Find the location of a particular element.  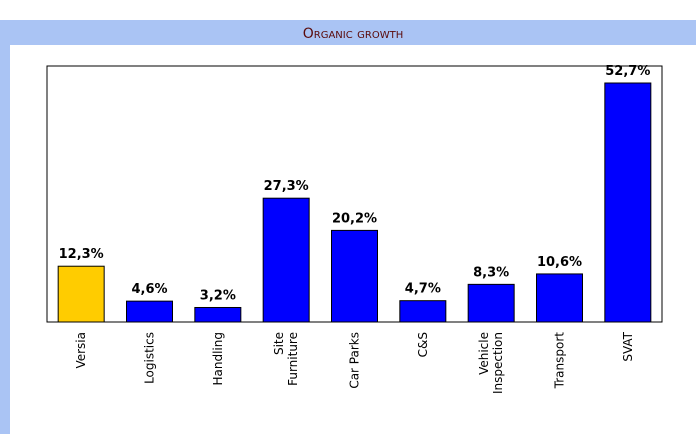

value-label: 8,3% is located at coordinates (491, 272).